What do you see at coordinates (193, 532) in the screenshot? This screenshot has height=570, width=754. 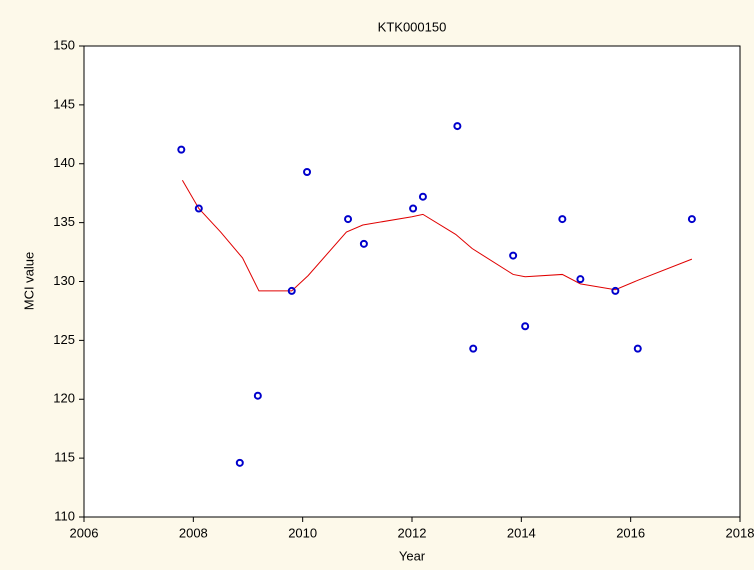 I see `x-tick-label: 2008` at bounding box center [193, 532].